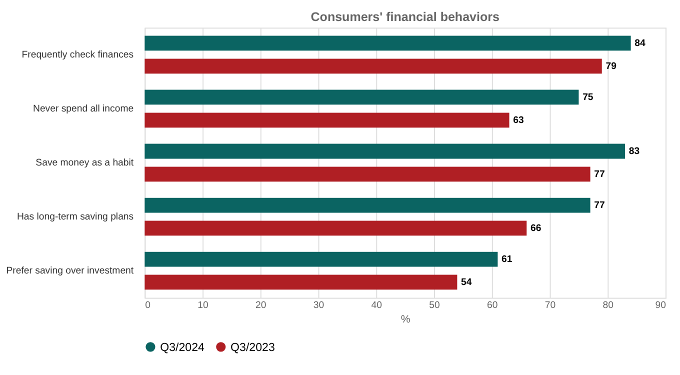  I want to click on legend-label: Q3/2023, so click(252, 348).